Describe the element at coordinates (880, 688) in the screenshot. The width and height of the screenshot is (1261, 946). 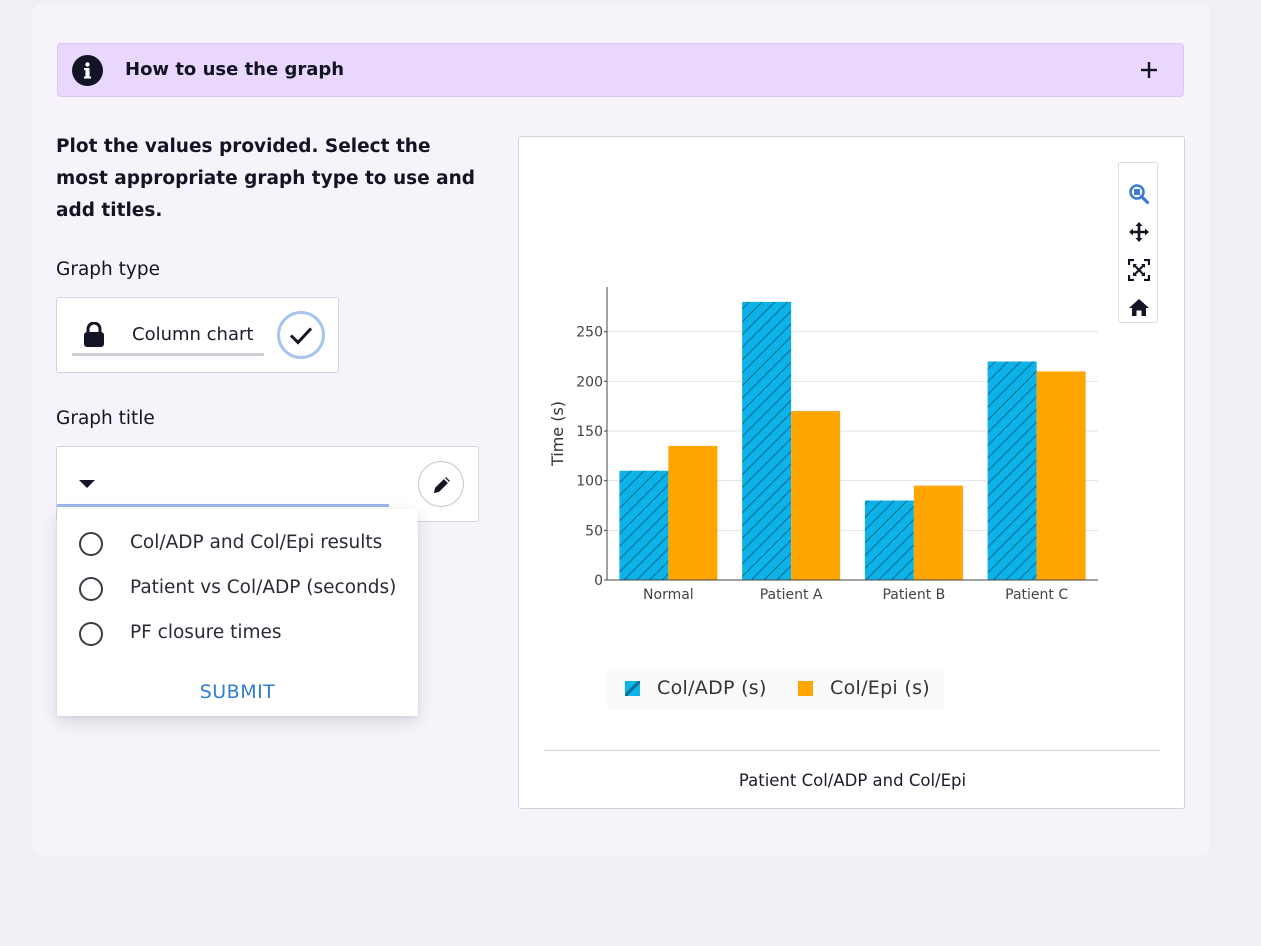
I see `legend-label-col-epi: Col/Epi (s)` at that location.